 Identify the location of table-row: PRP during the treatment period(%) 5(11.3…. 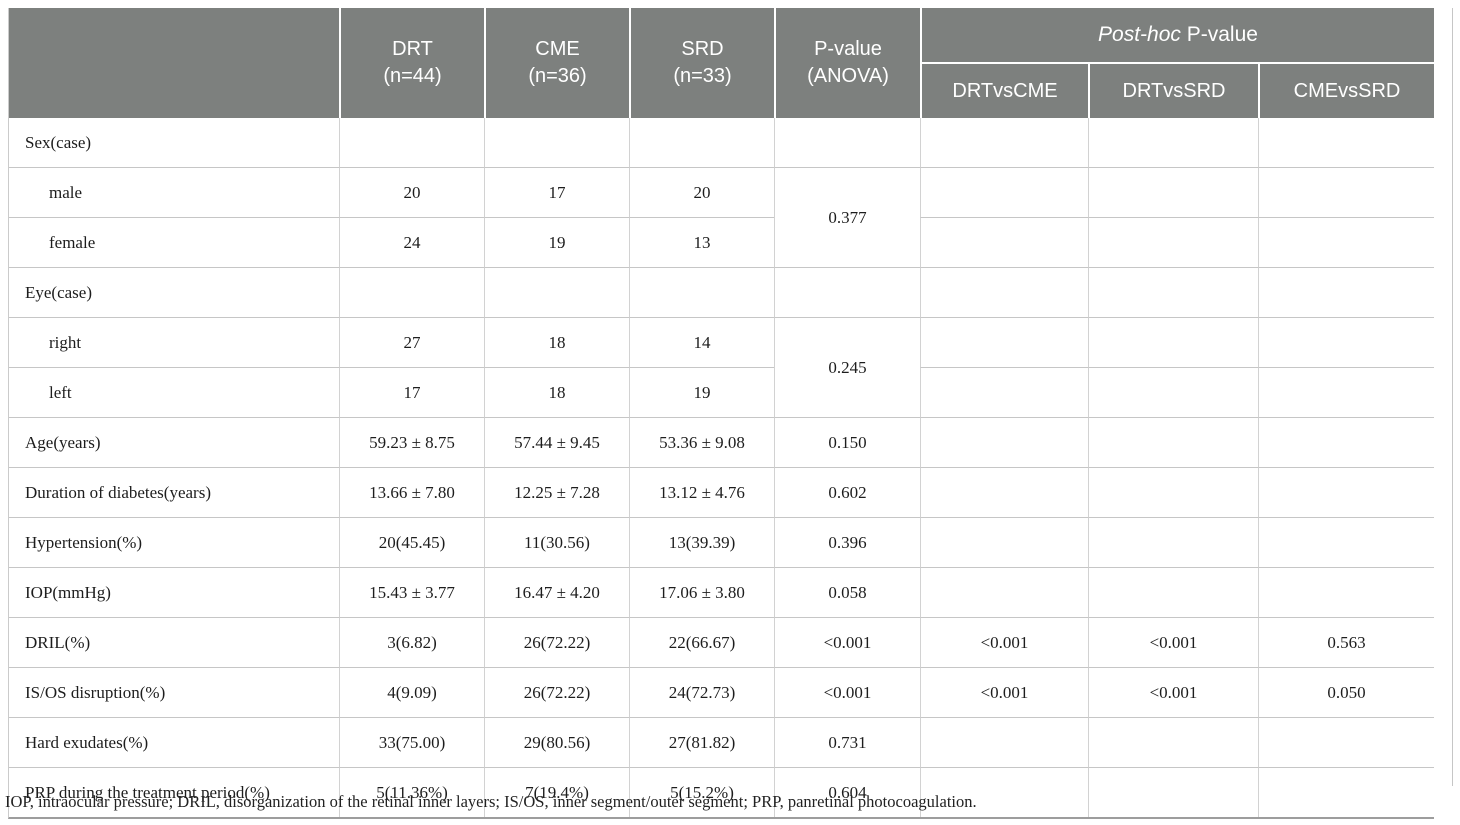
(721, 792).